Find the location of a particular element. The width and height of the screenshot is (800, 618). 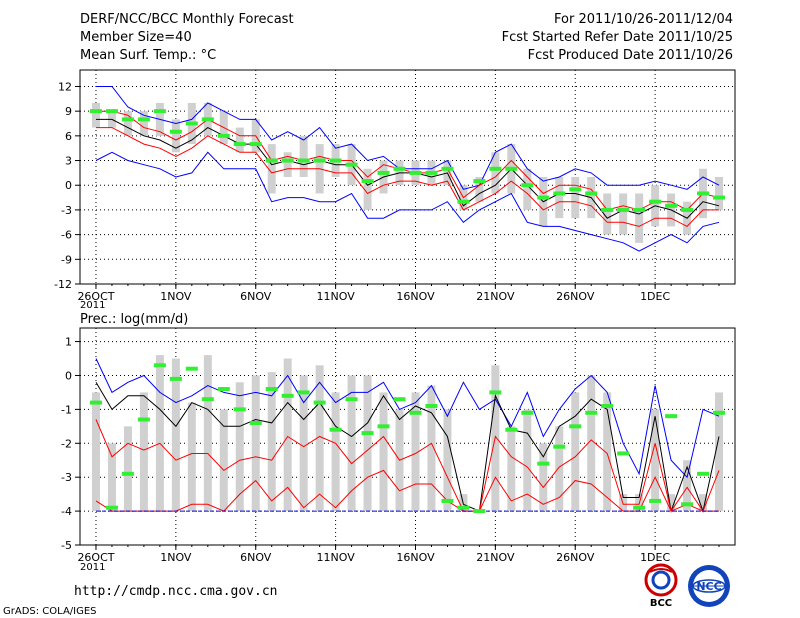

temp-line-max is located at coordinates (408, 138).